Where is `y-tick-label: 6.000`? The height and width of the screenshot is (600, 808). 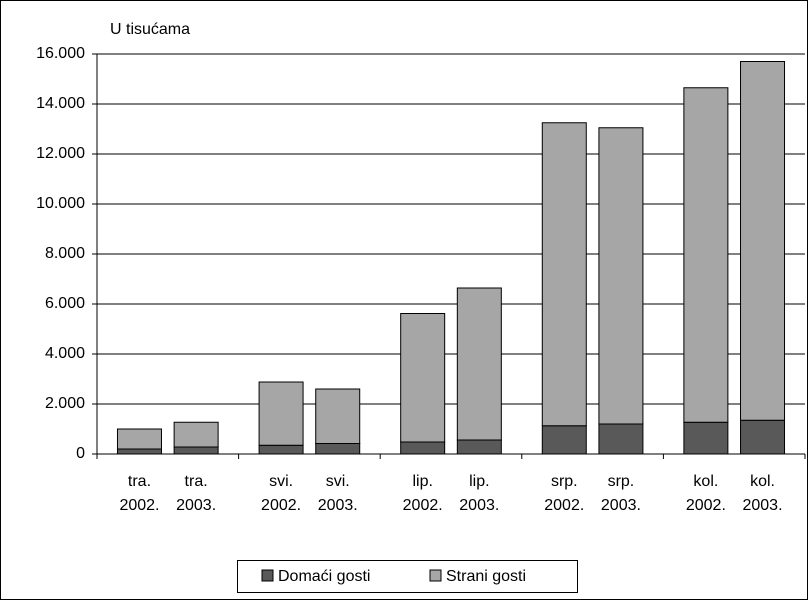 y-tick-label: 6.000 is located at coordinates (65, 303).